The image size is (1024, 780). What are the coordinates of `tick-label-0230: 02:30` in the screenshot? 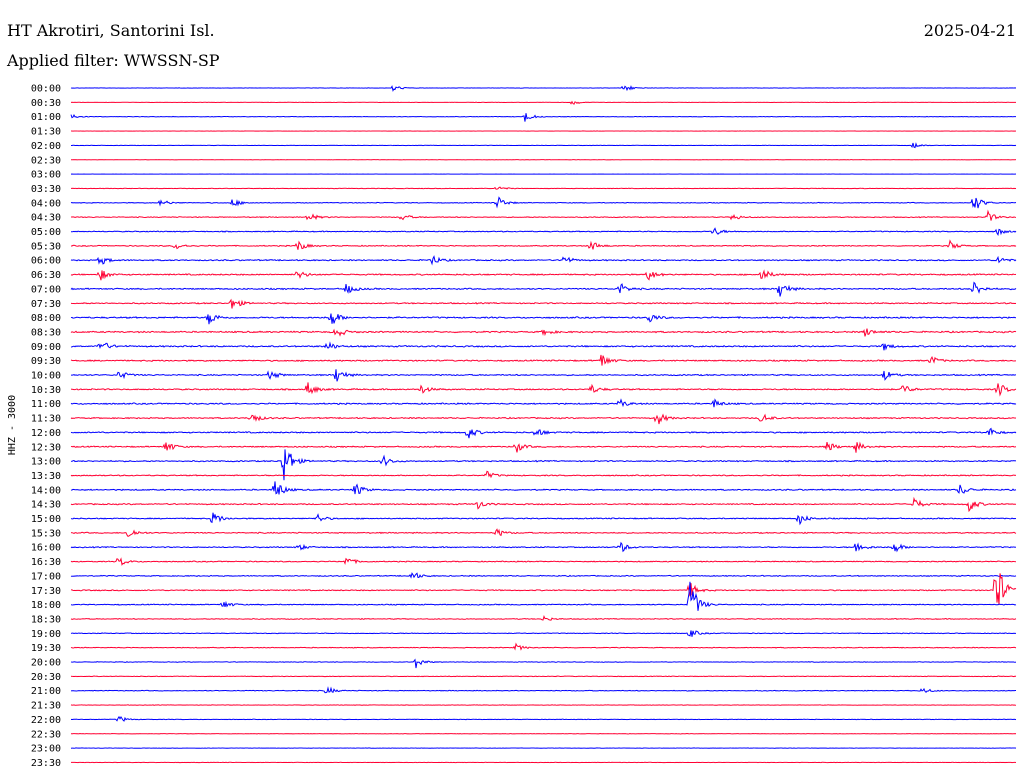 It's located at (46, 160).